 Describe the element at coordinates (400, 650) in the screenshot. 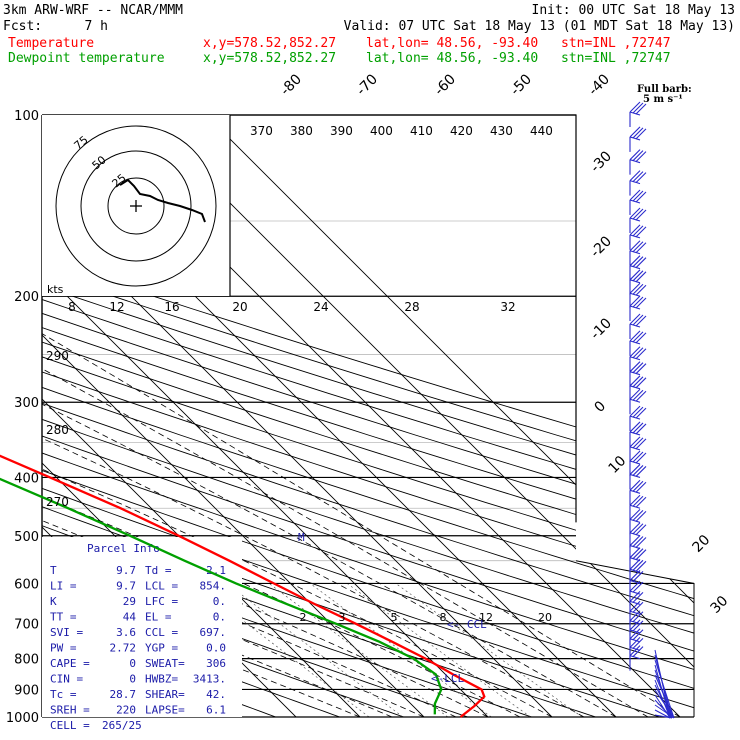

I see `mixing-ratio-line` at that location.